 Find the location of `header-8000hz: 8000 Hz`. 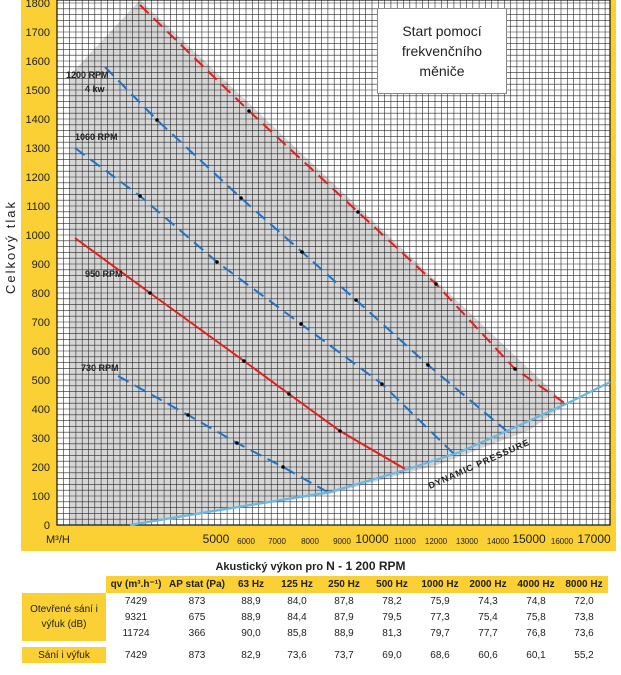

header-8000hz: 8000 Hz is located at coordinates (584, 584).